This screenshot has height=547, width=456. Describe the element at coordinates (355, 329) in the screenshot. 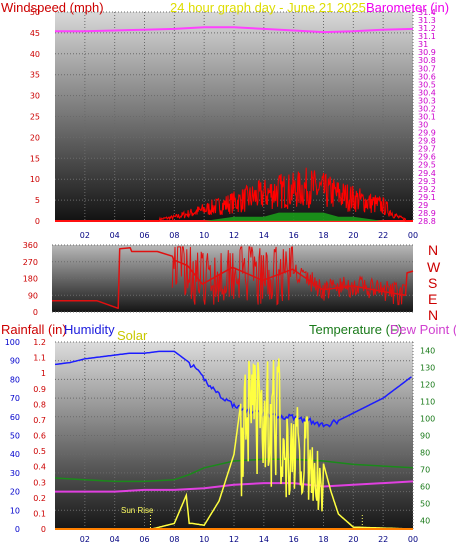

I see `temperature-axis-title: Temperature (F)` at that location.